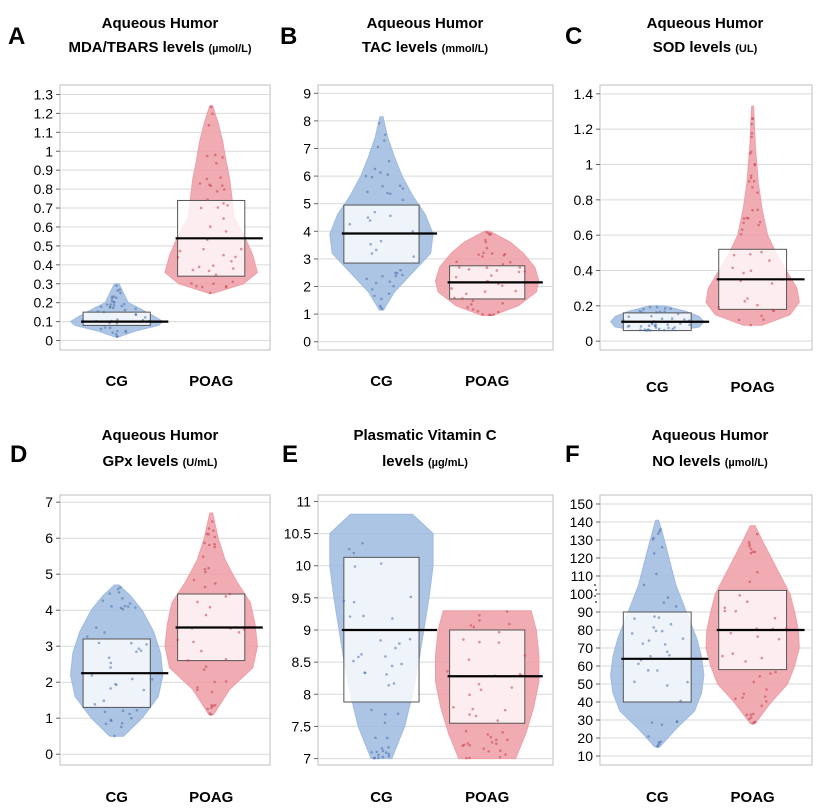 Image resolution: width=821 pixels, height=811 pixels. Describe the element at coordinates (705, 47) in the screenshot. I see `chart-subtitle: SOD levels (UL)` at that location.